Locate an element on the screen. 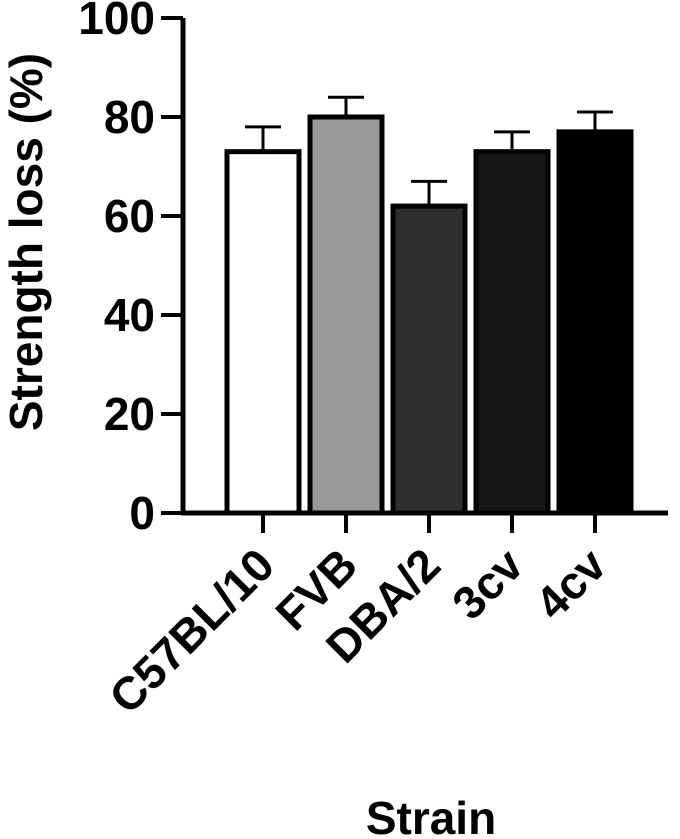 The width and height of the screenshot is (680, 839). x-tick-label-C57BL/10: C57BL/10 is located at coordinates (191, 630).